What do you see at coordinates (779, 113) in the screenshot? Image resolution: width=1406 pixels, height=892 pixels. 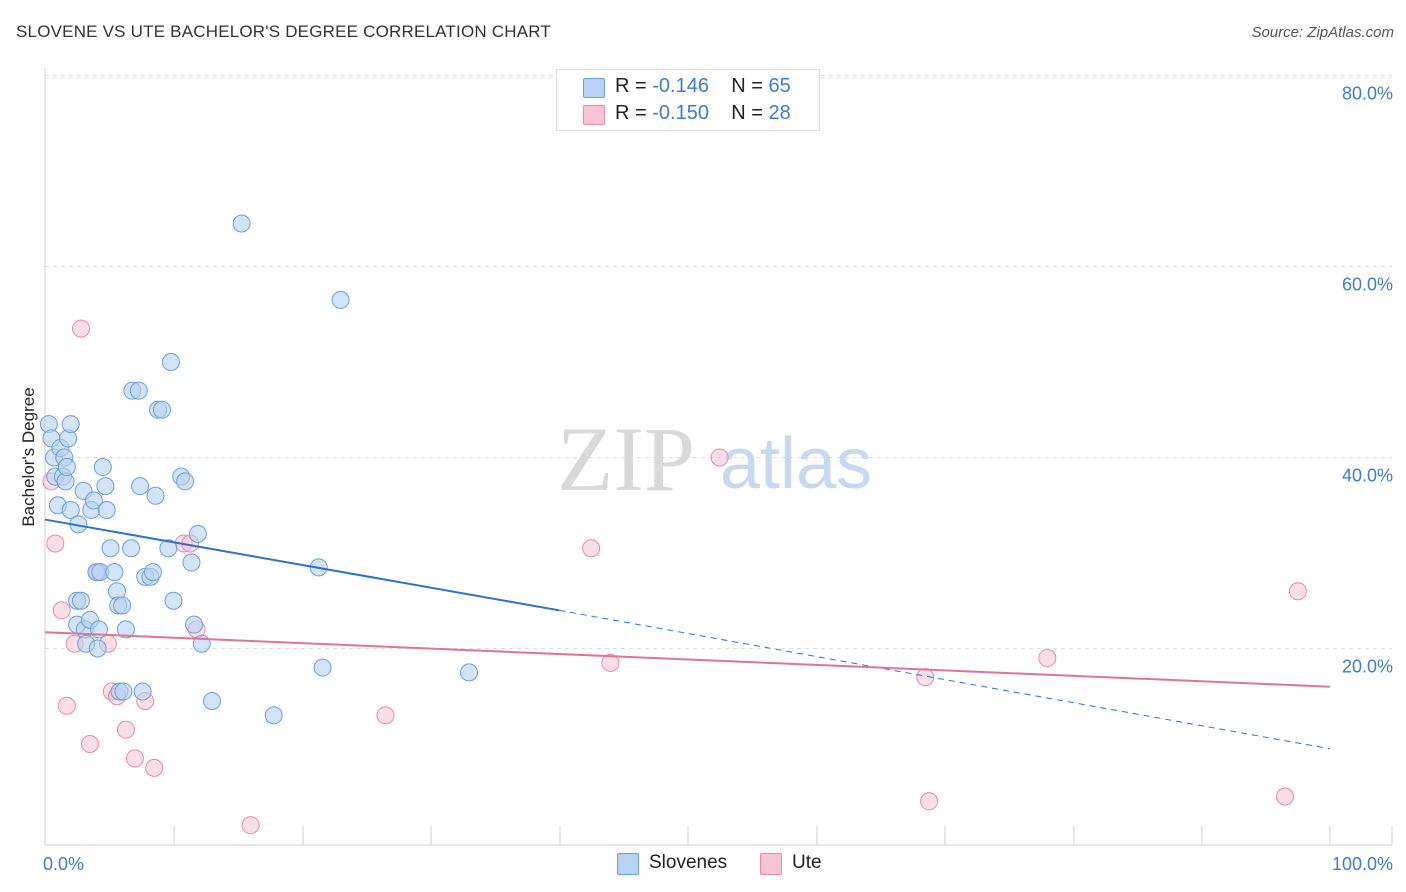 I see `legend-n-value: 28` at bounding box center [779, 113].